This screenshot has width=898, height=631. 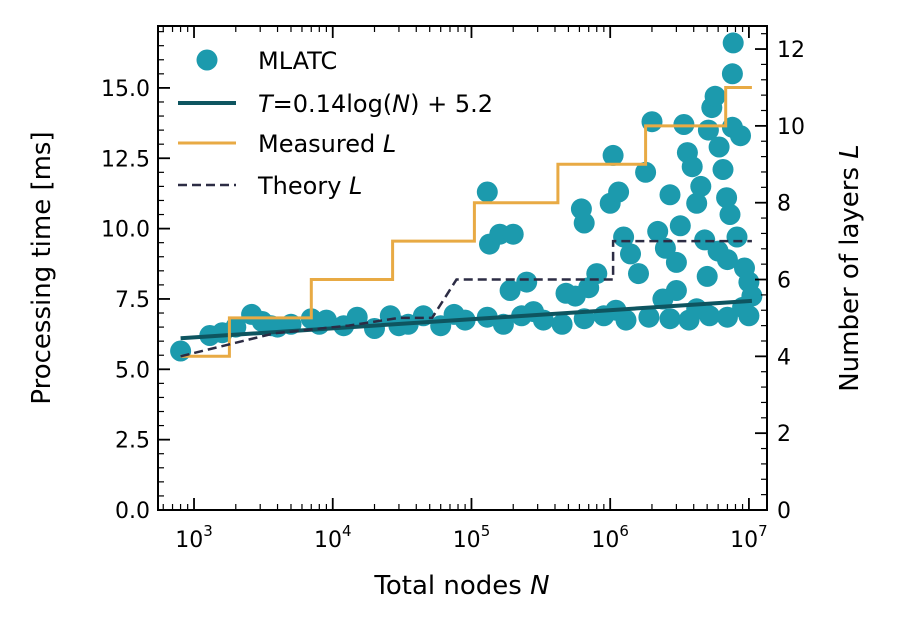 I want to click on theory-L-line, so click(x=466, y=298).